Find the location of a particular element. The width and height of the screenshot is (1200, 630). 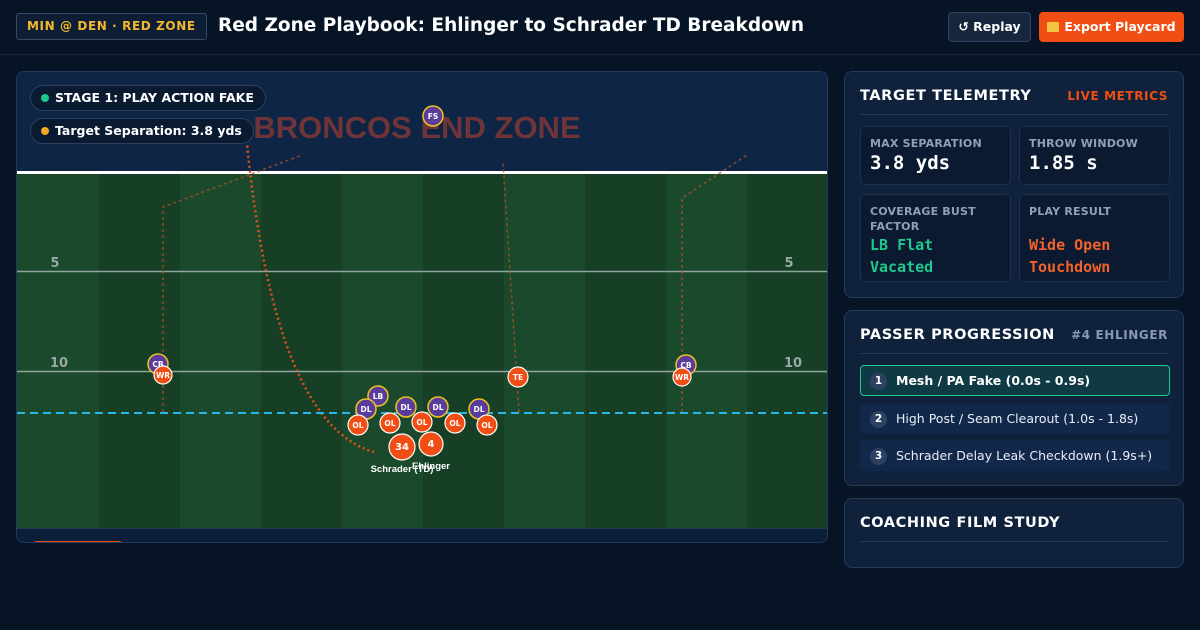

step-label: Schrader Delay Leak Checkdown (1.9s+) is located at coordinates (1024, 455).